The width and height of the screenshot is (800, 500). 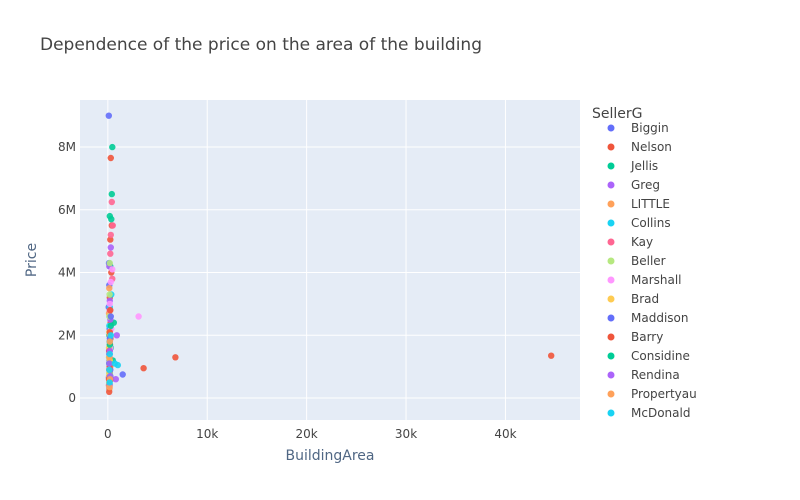 I want to click on legend-item: Beller, so click(x=636, y=261).